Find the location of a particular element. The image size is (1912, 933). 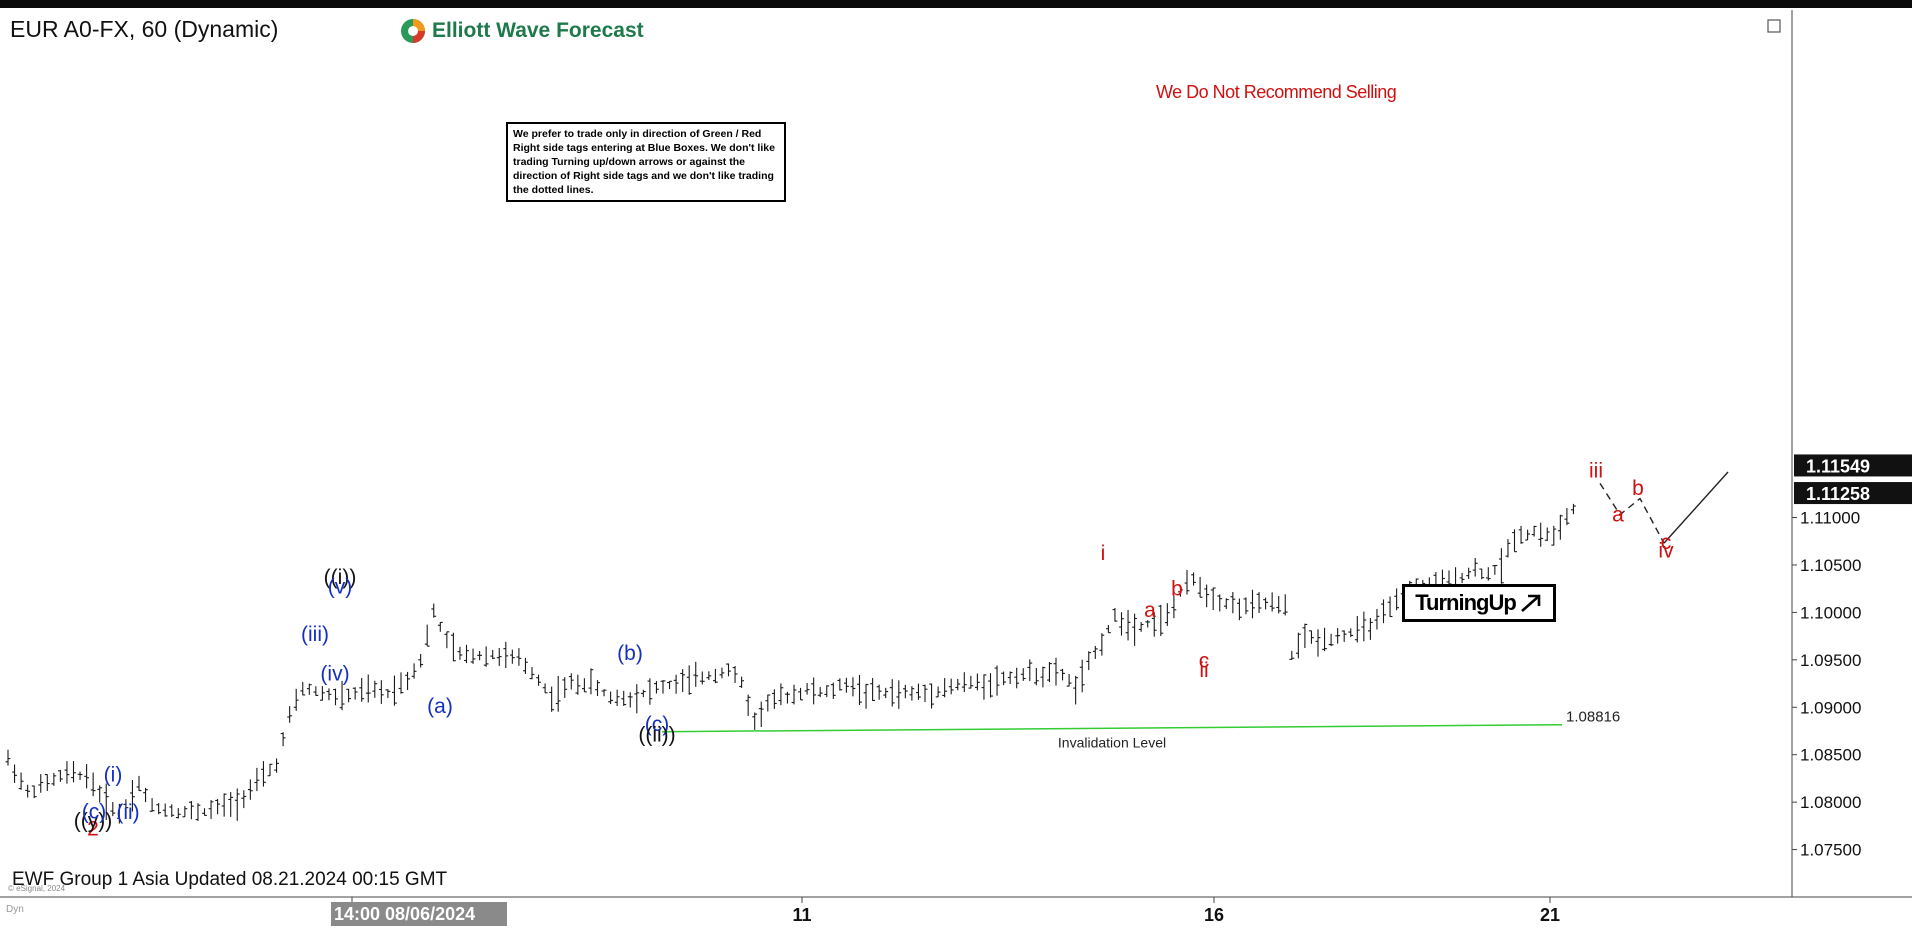

wave-label: (ii) is located at coordinates (127, 812).